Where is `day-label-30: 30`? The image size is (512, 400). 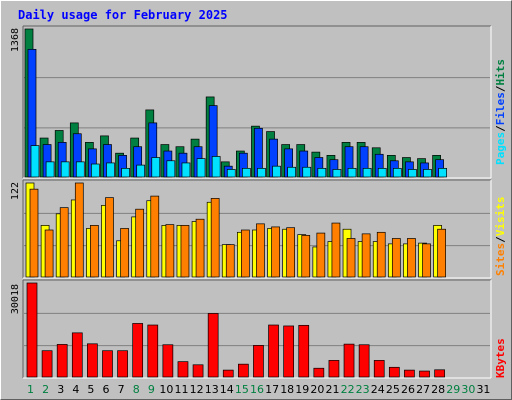
day-label-30: 30 is located at coordinates (468, 389).